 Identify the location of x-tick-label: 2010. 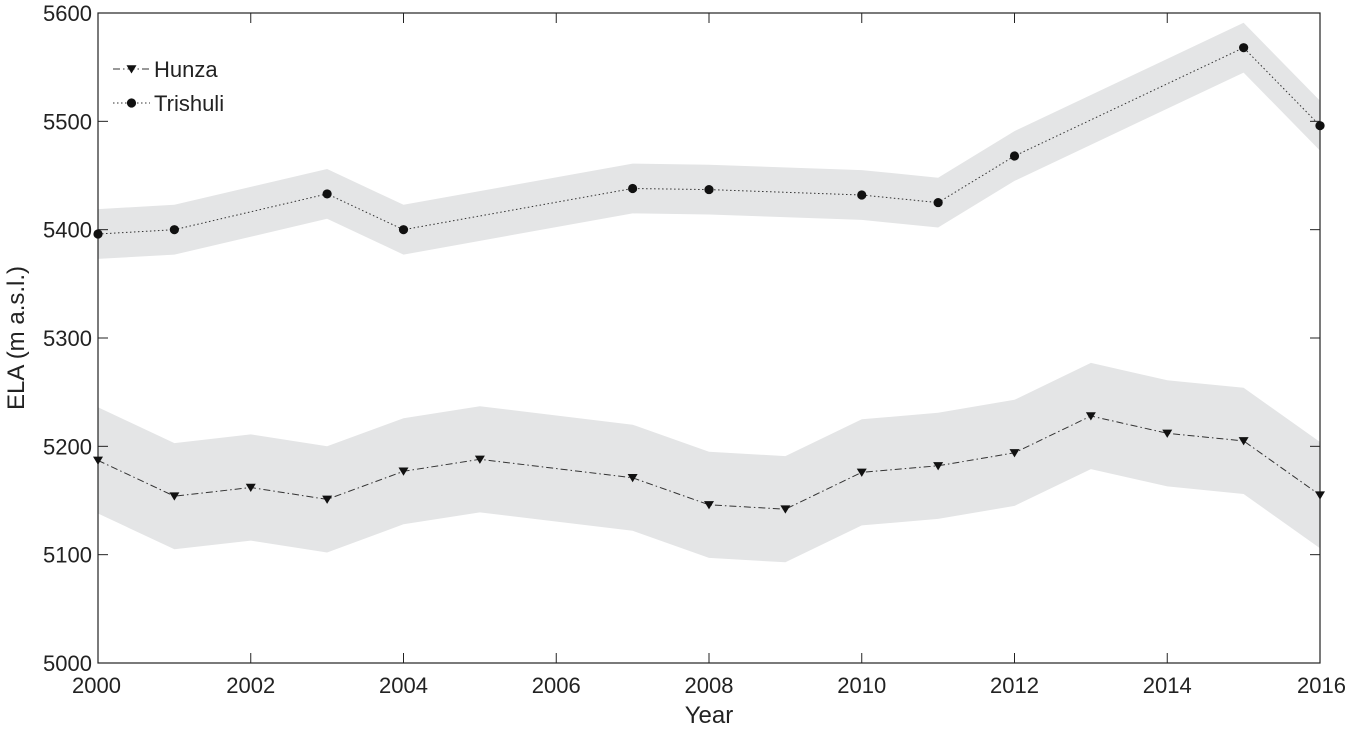
(861, 685).